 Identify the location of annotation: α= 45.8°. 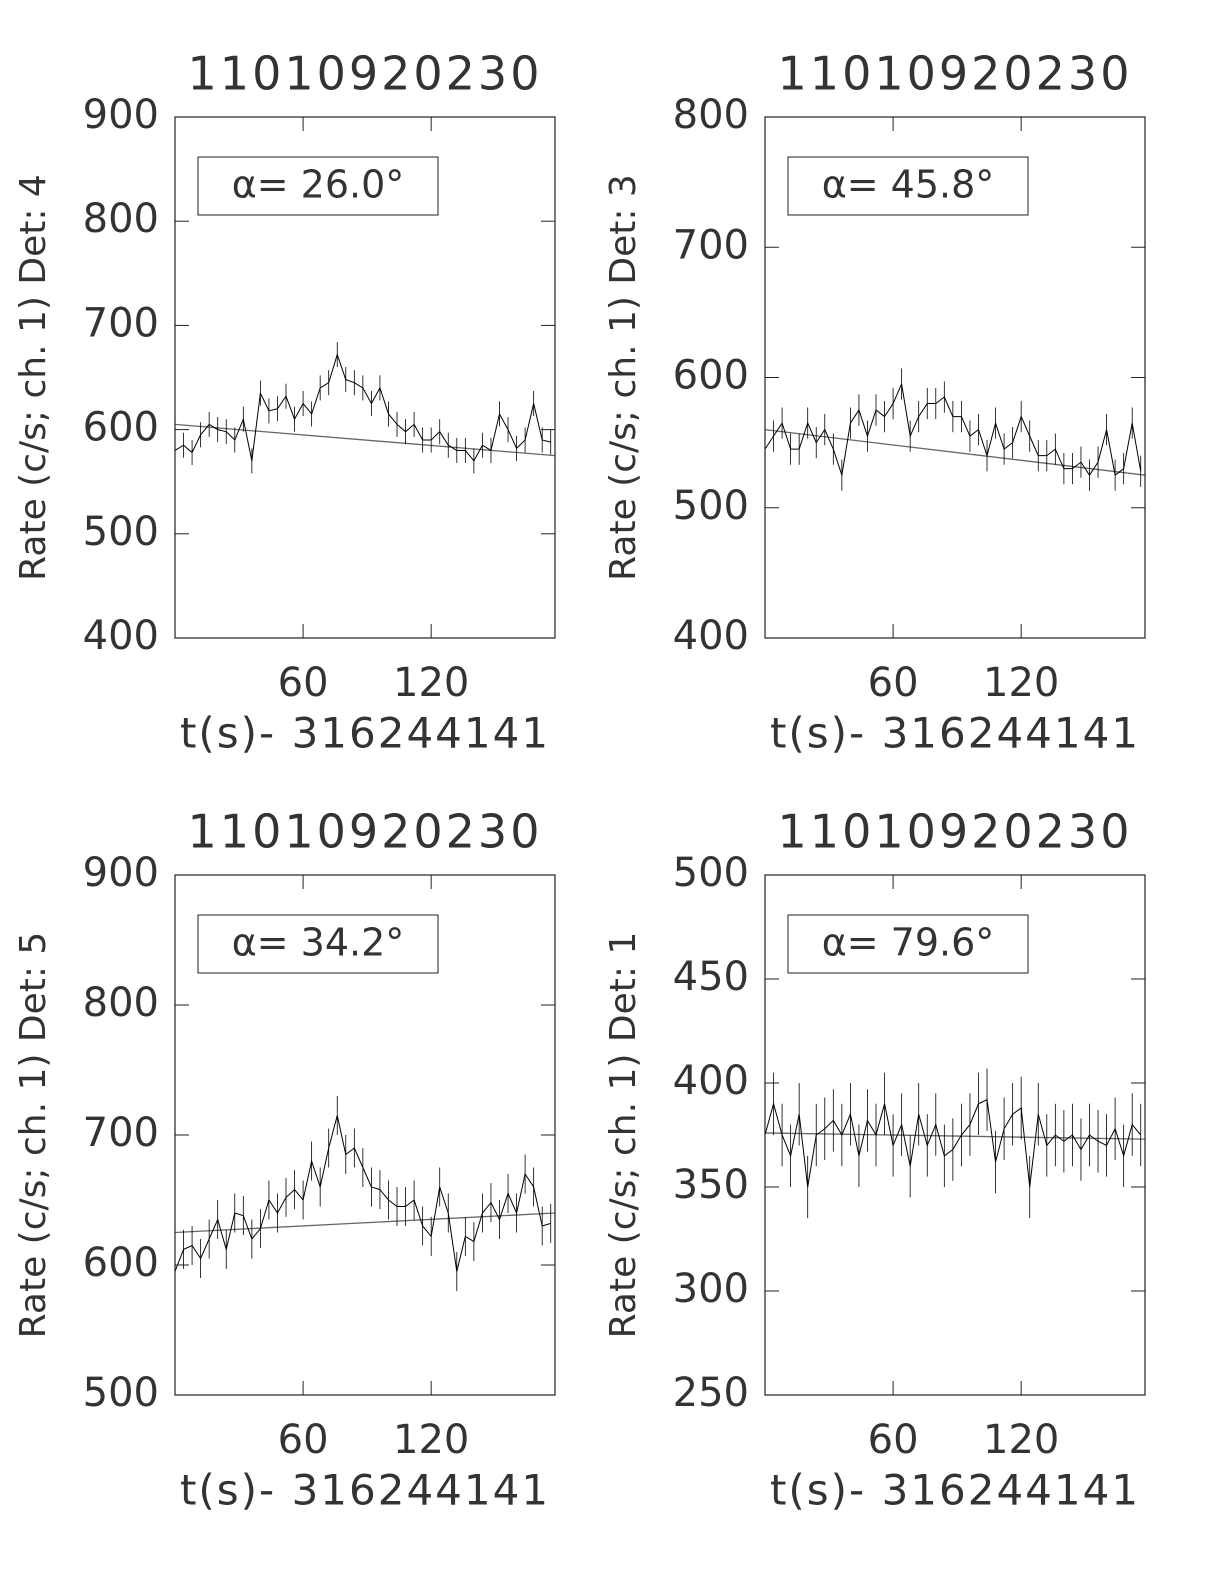
(908, 185).